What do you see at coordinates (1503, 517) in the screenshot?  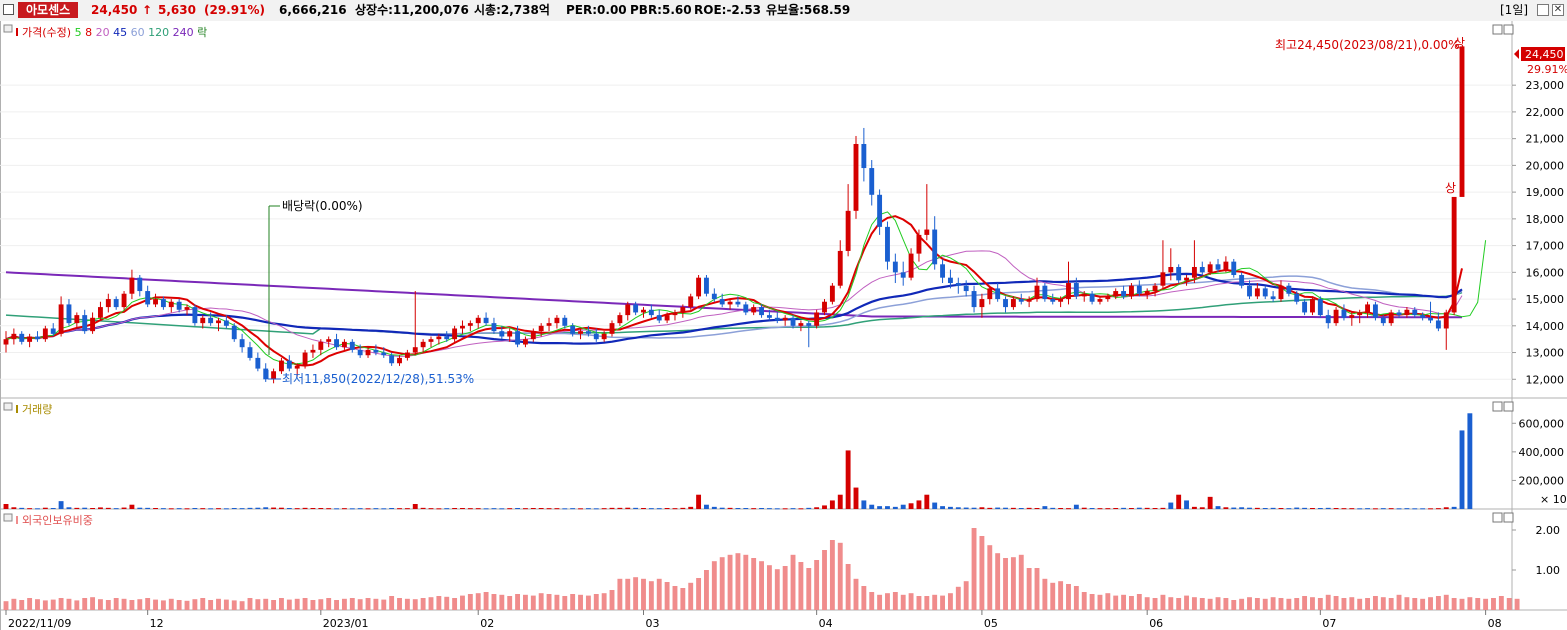 I see `foreign-panel-controls` at bounding box center [1503, 517].